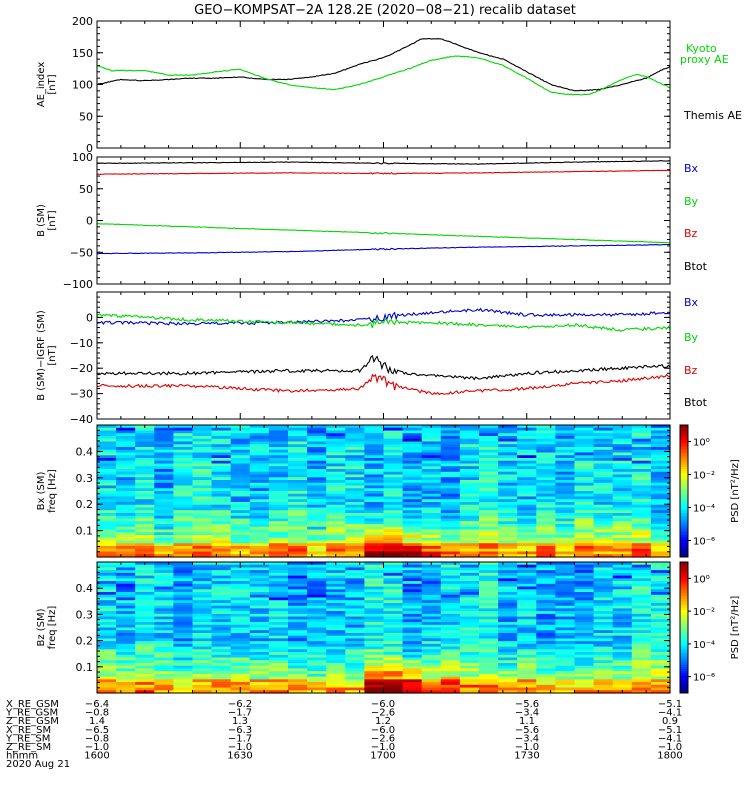 This screenshot has height=800, width=750. I want to click on legend-themis-ae: Themis AE, so click(712, 115).